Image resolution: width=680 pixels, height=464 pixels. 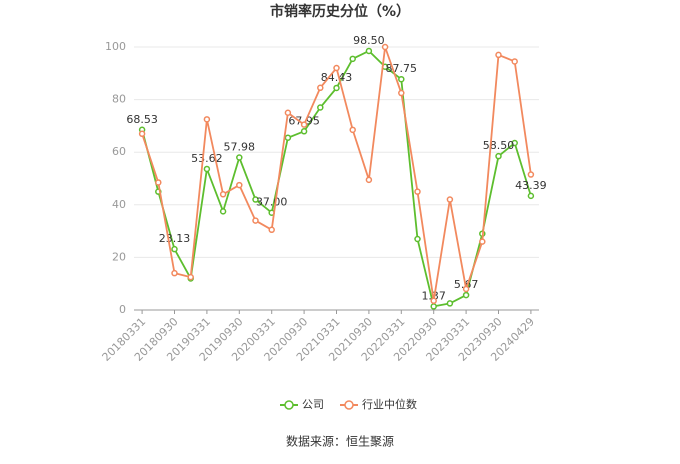 What do you see at coordinates (175, 238) in the screenshot?
I see `data-label: 23.13` at bounding box center [175, 238].